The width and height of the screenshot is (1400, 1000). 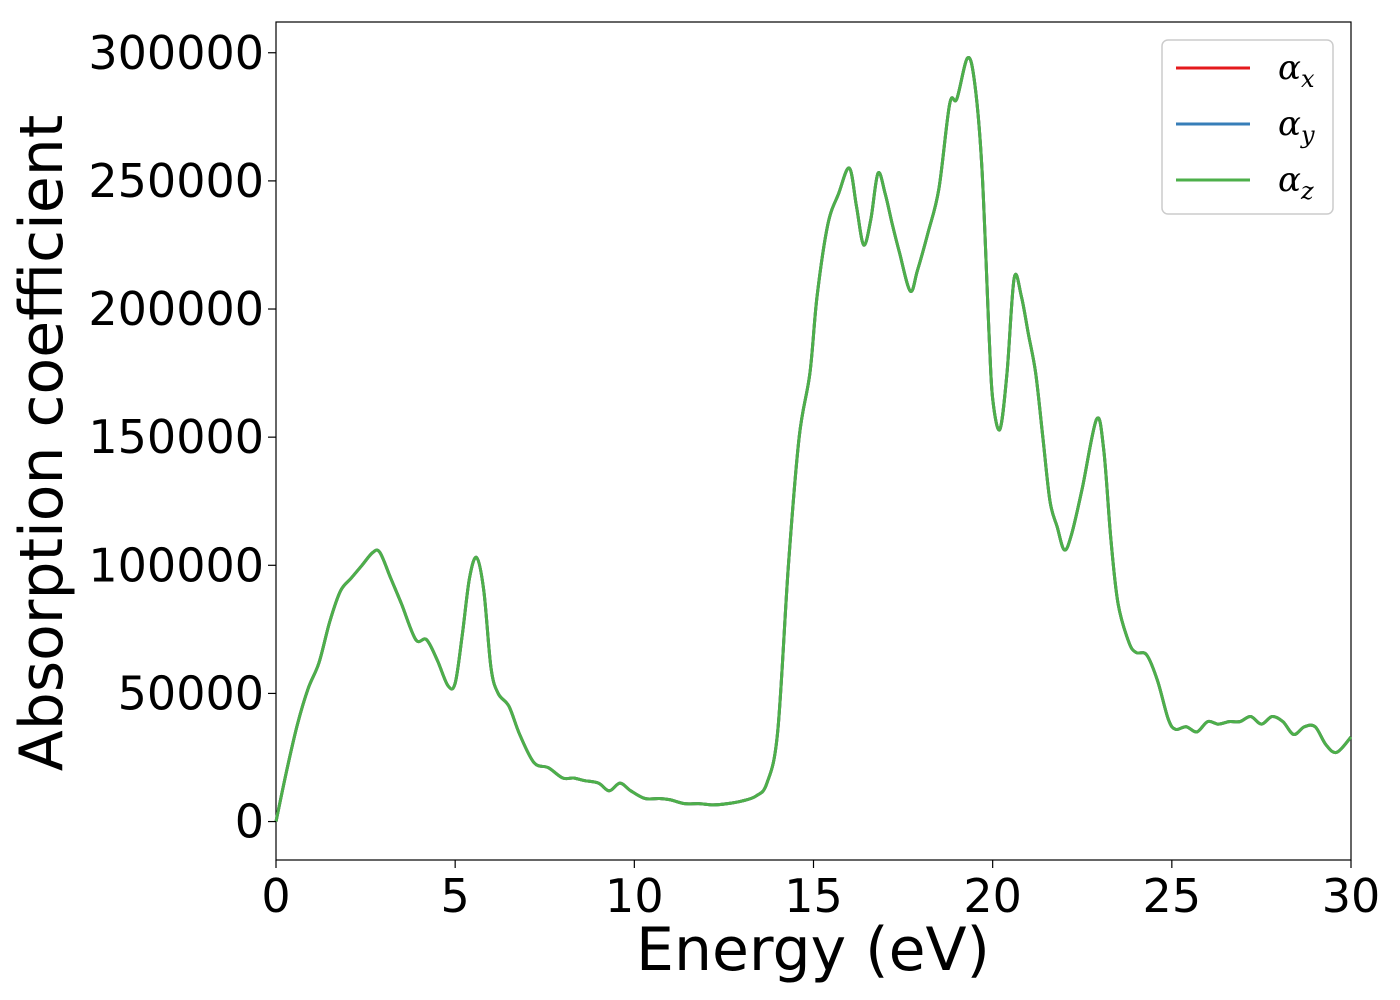 What do you see at coordinates (992, 896) in the screenshot?
I see `x-tick-label: 20` at bounding box center [992, 896].